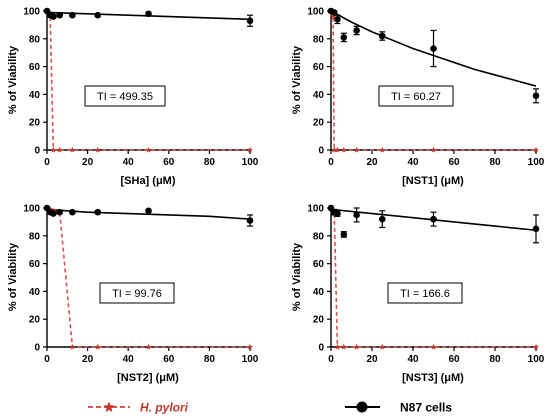 Image resolution: width=550 pixels, height=420 pixels. Describe the element at coordinates (148, 181) in the screenshot. I see `x-axis-title: [SHa] (μM)` at that location.